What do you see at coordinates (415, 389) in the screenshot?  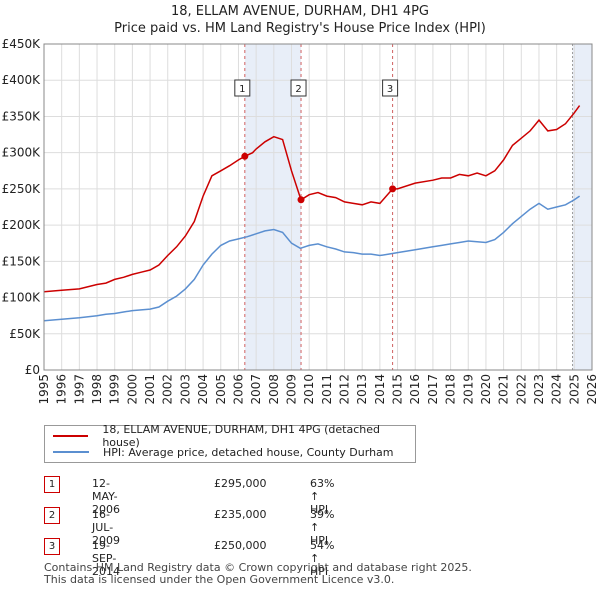 I see `x-tick-label-2016: 2016` at bounding box center [415, 389].